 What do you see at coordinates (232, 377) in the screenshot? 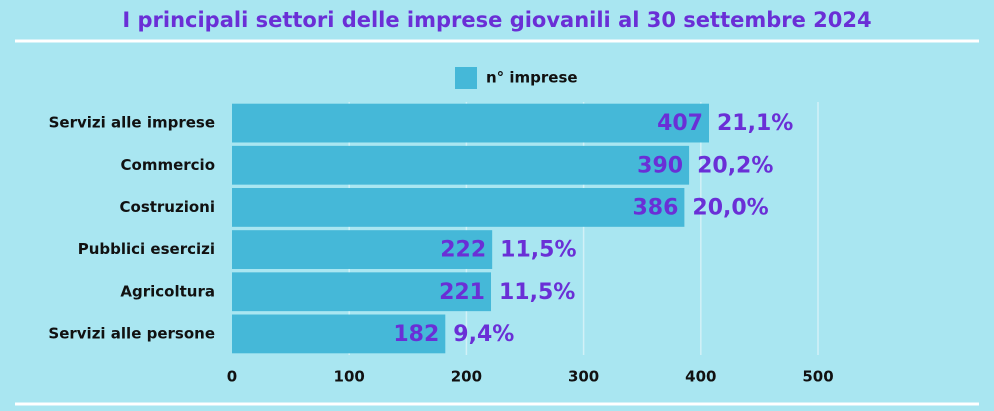
I see `x-tick-label: 0` at bounding box center [232, 377].